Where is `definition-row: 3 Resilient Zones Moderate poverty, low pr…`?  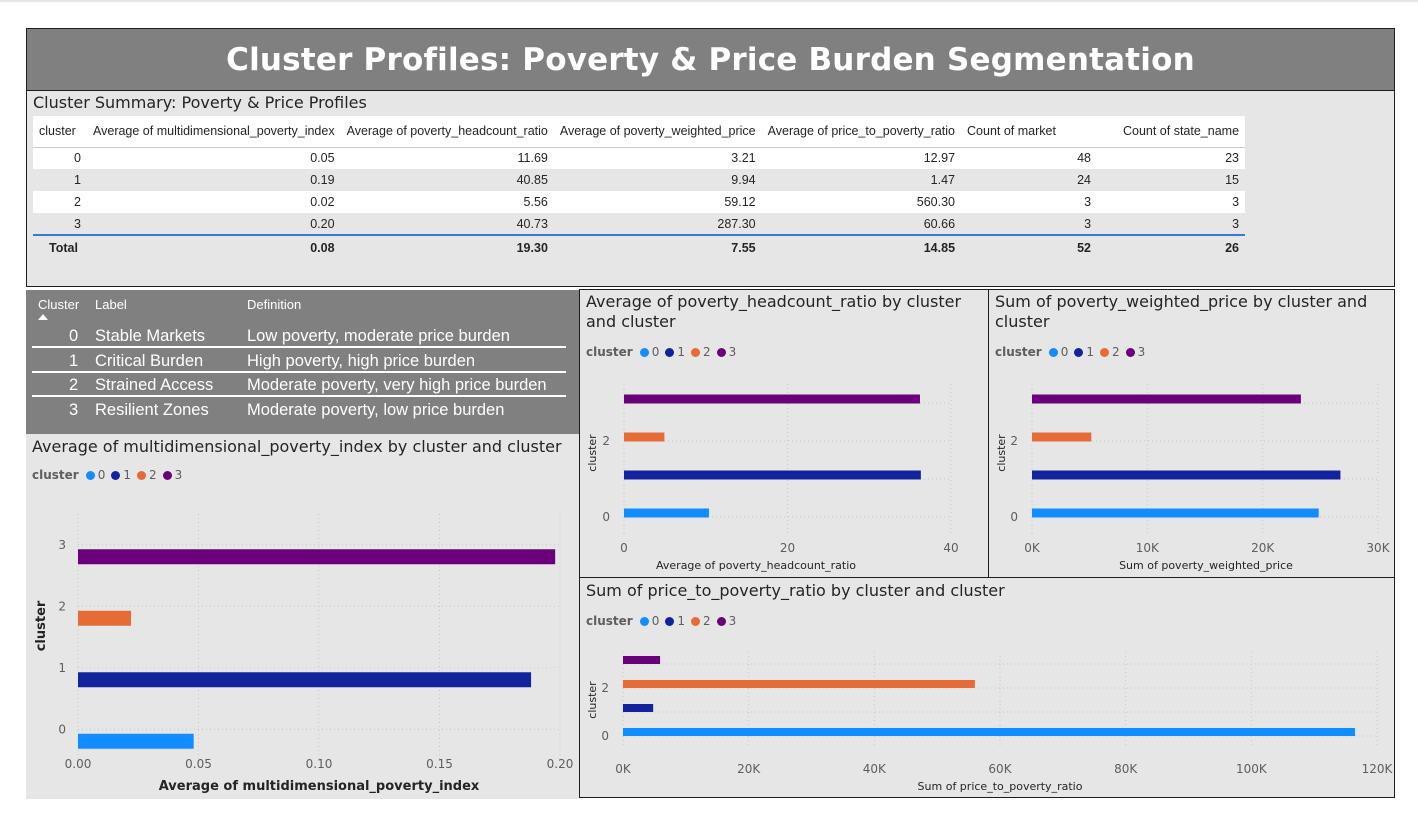
definition-row: 3 Resilient Zones Moderate poverty, low pr… is located at coordinates (299, 410).